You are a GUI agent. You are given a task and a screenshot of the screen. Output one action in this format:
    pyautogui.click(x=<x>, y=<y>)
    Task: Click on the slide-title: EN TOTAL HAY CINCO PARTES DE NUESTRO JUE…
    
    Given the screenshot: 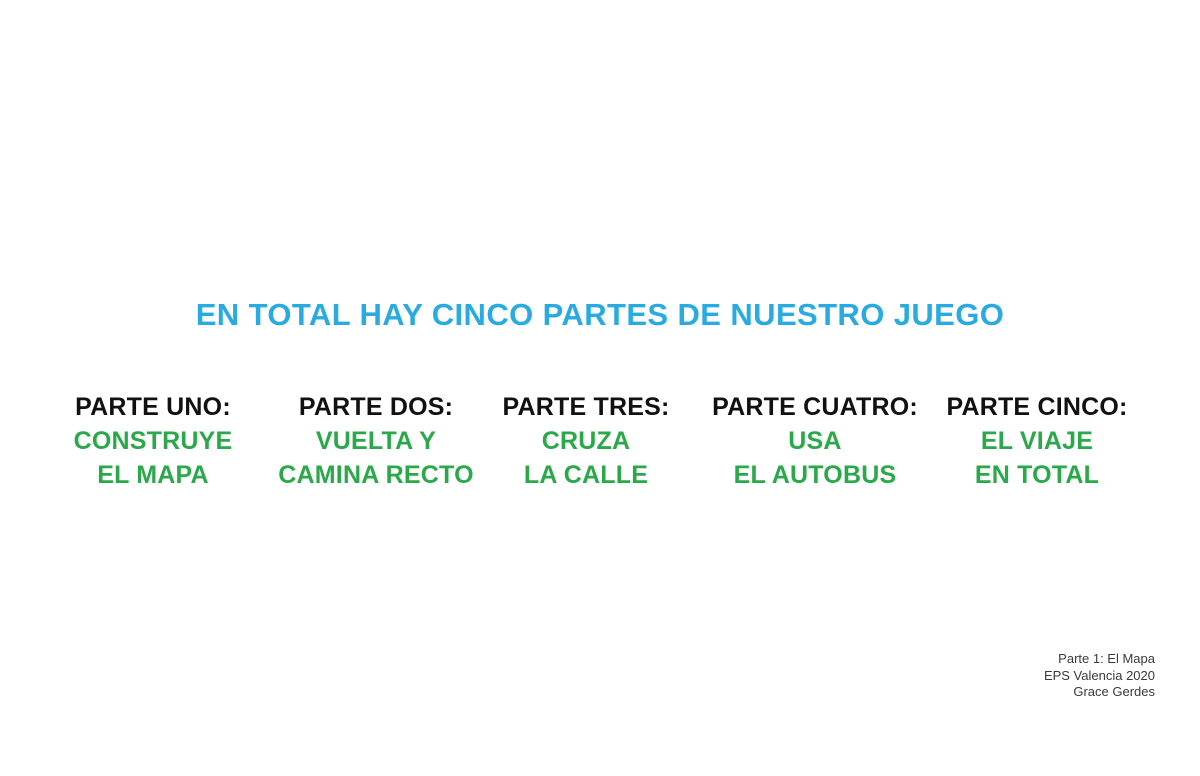 What is the action you would take?
    pyautogui.click(x=600, y=314)
    